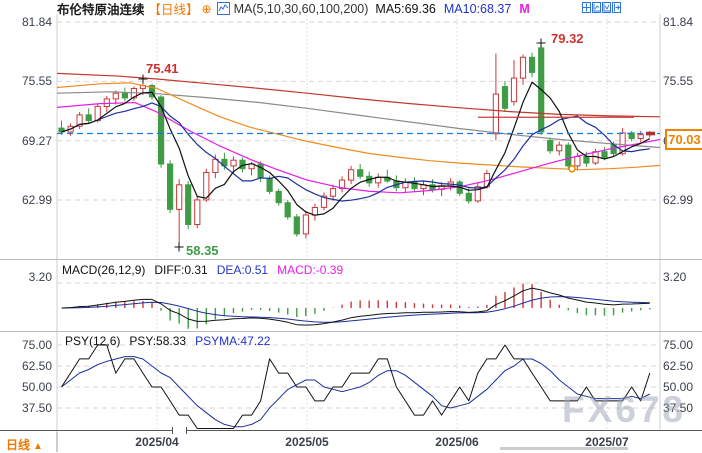 This screenshot has width=702, height=453. Describe the element at coordinates (358, 120) in the screenshot. I see `ma100-line` at that location.